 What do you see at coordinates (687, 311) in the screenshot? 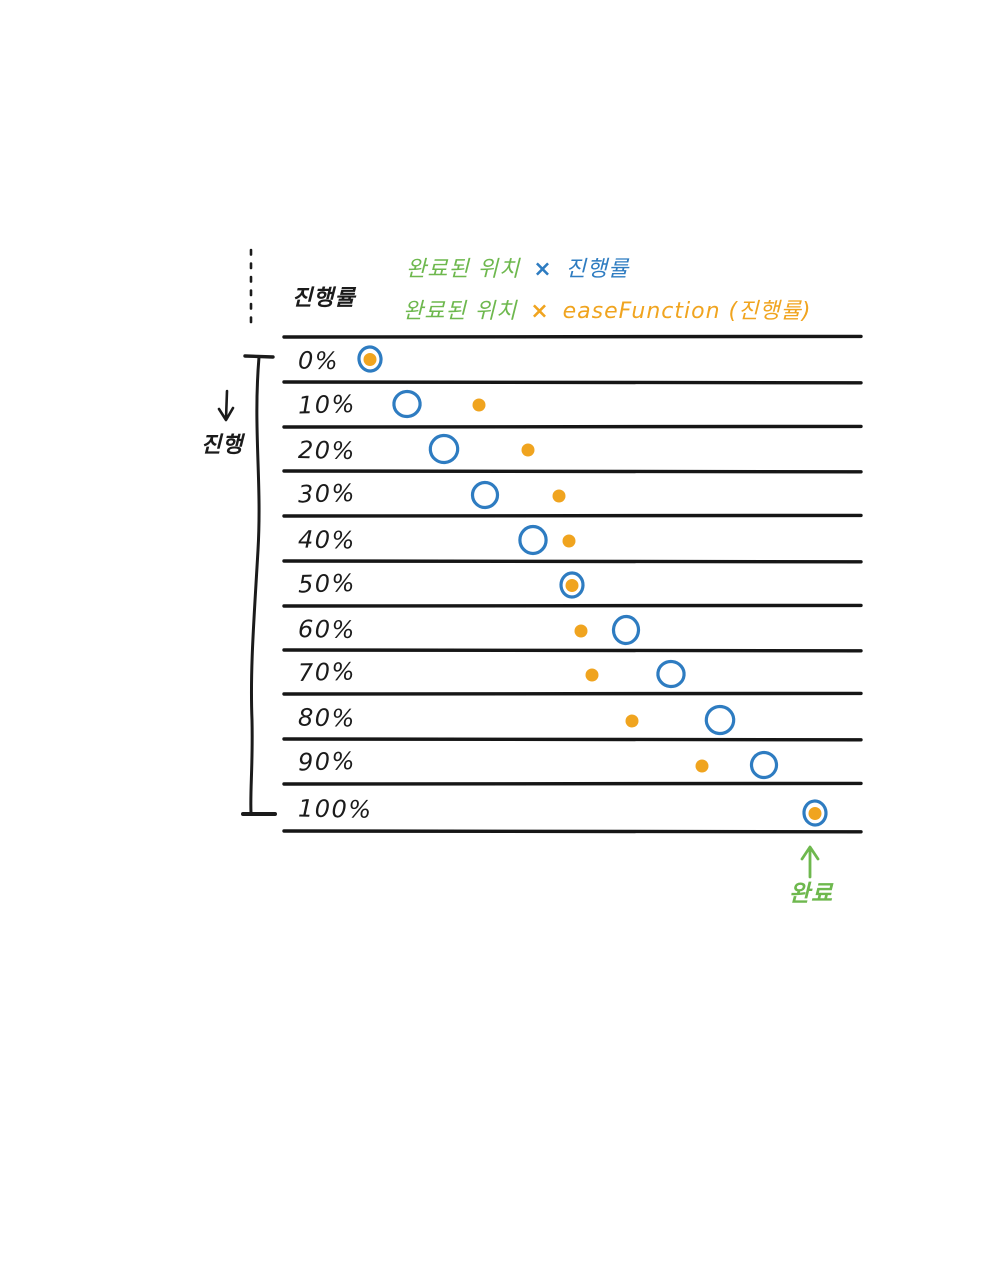
I see `formula-eased-right: easeFunction (진행률)` at bounding box center [687, 311].